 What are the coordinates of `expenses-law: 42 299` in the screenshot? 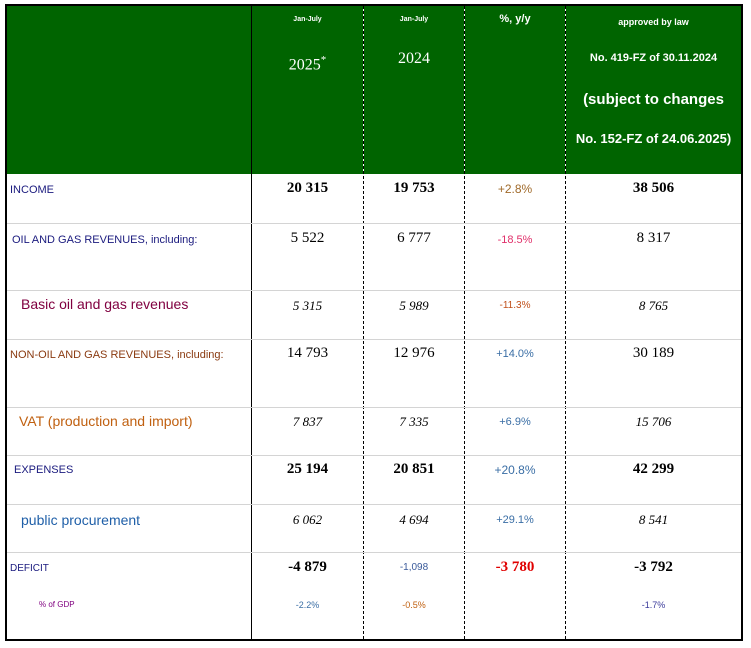 It's located at (653, 469).